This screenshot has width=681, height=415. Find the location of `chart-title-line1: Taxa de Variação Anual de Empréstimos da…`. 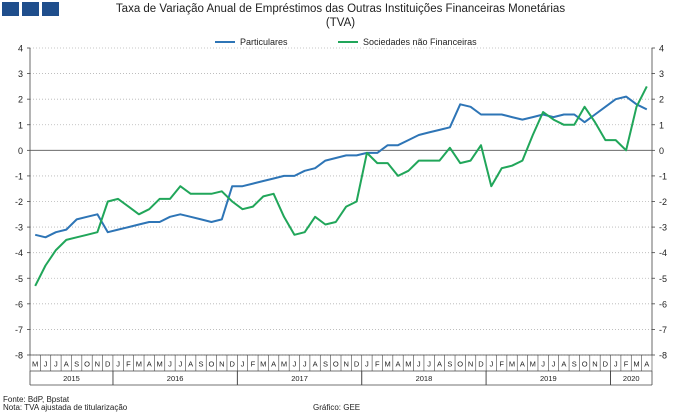

chart-title-line1: Taxa de Variação Anual de Empréstimos da… is located at coordinates (340, 9).